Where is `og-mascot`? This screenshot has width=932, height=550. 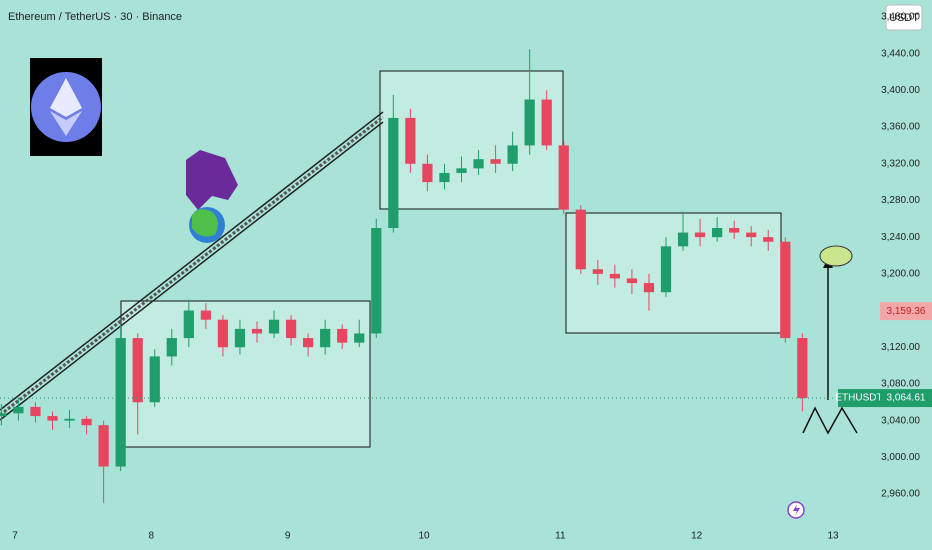
og-mascot is located at coordinates (212, 196).